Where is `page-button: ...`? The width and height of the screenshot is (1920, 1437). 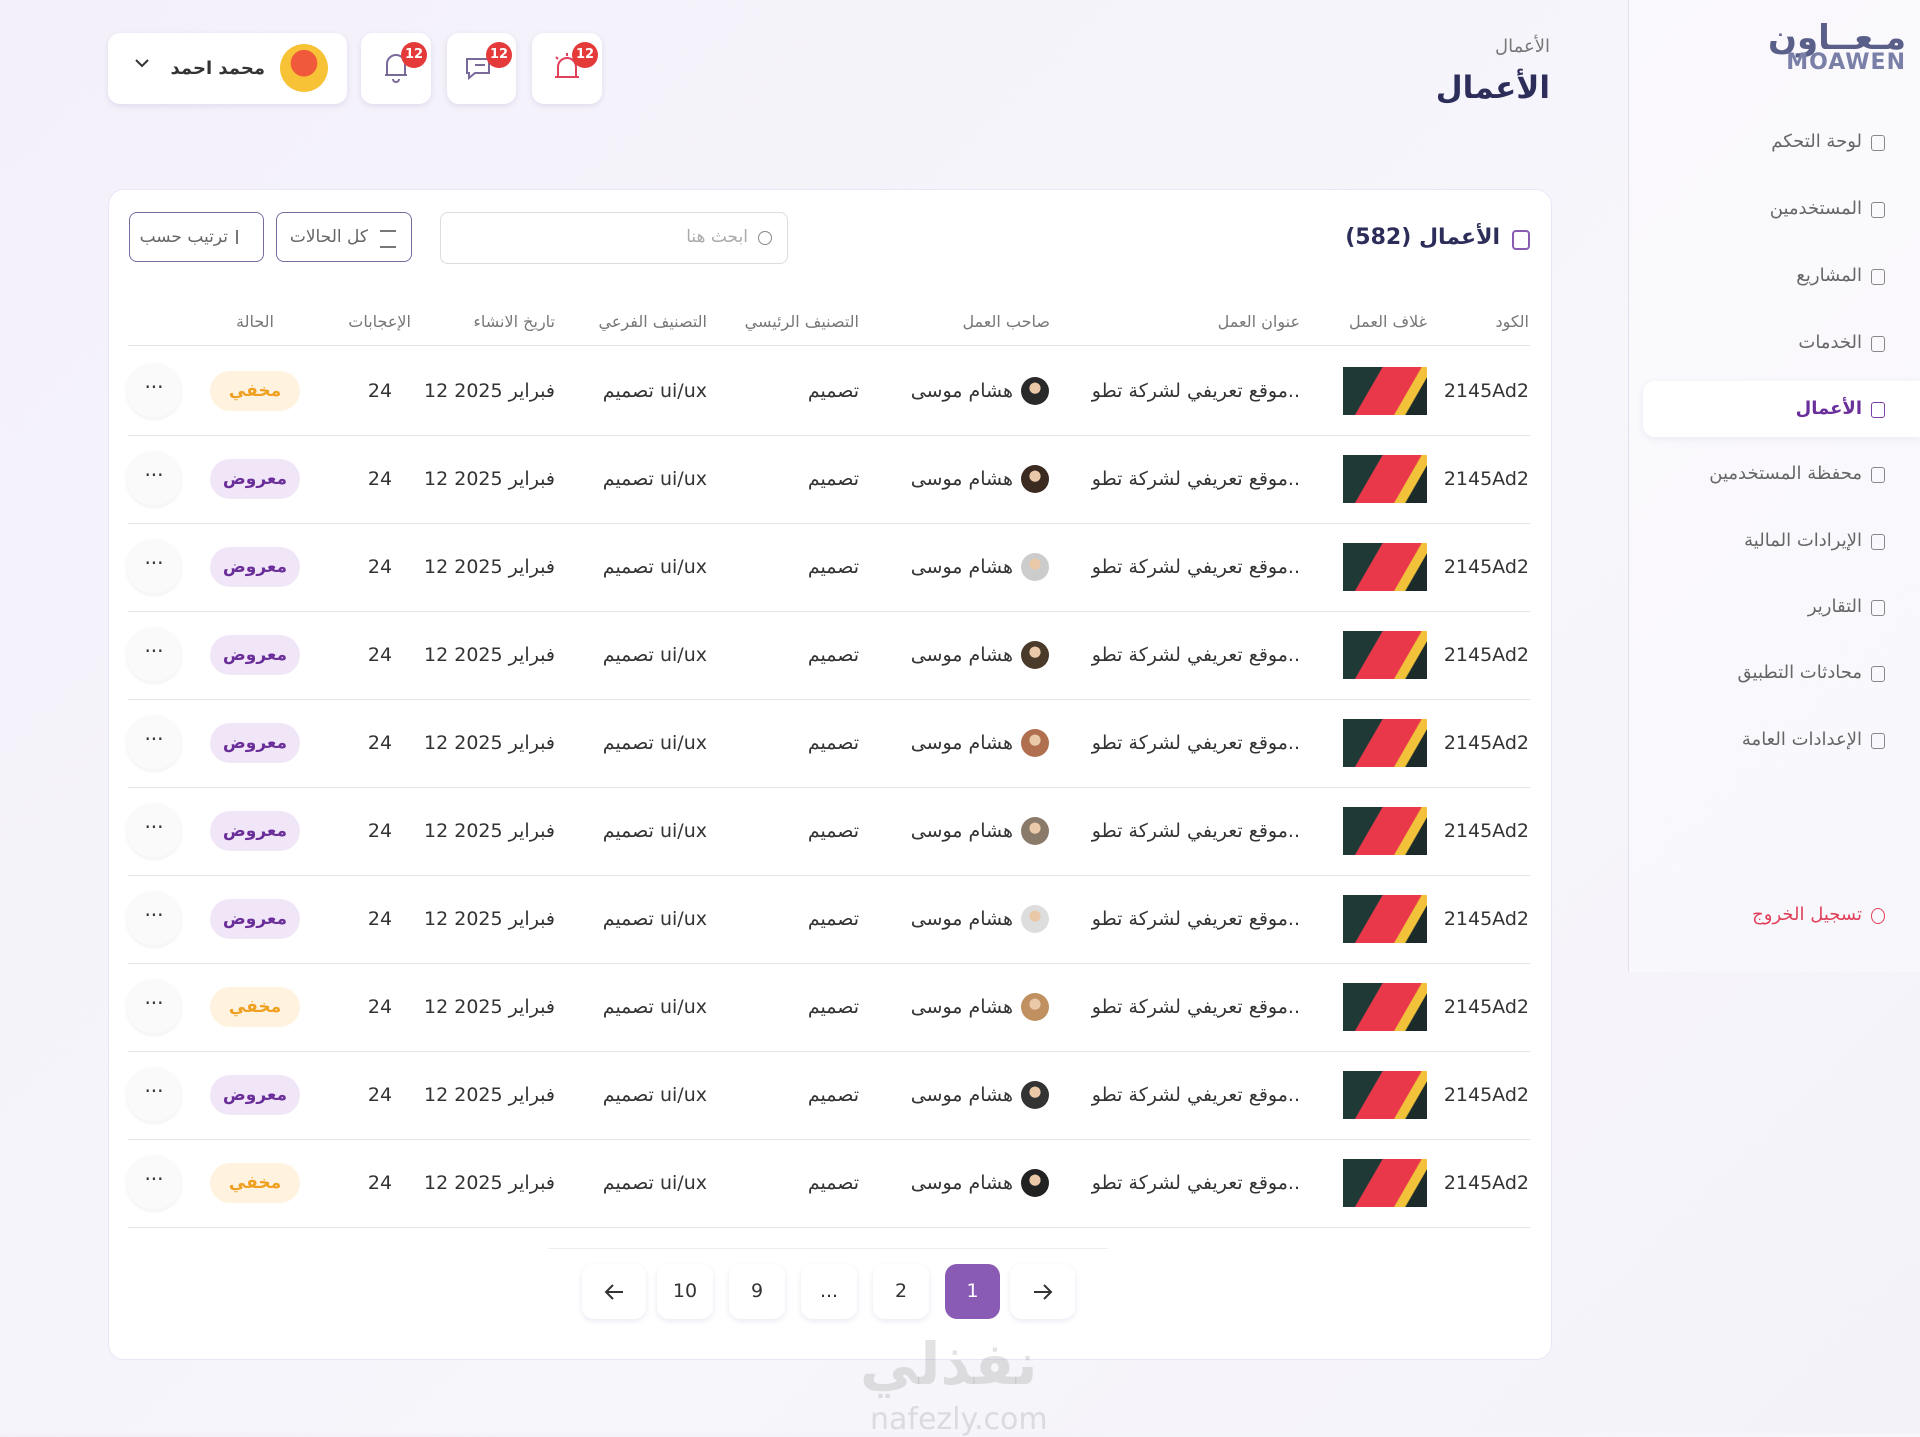 page-button: ... is located at coordinates (829, 1291).